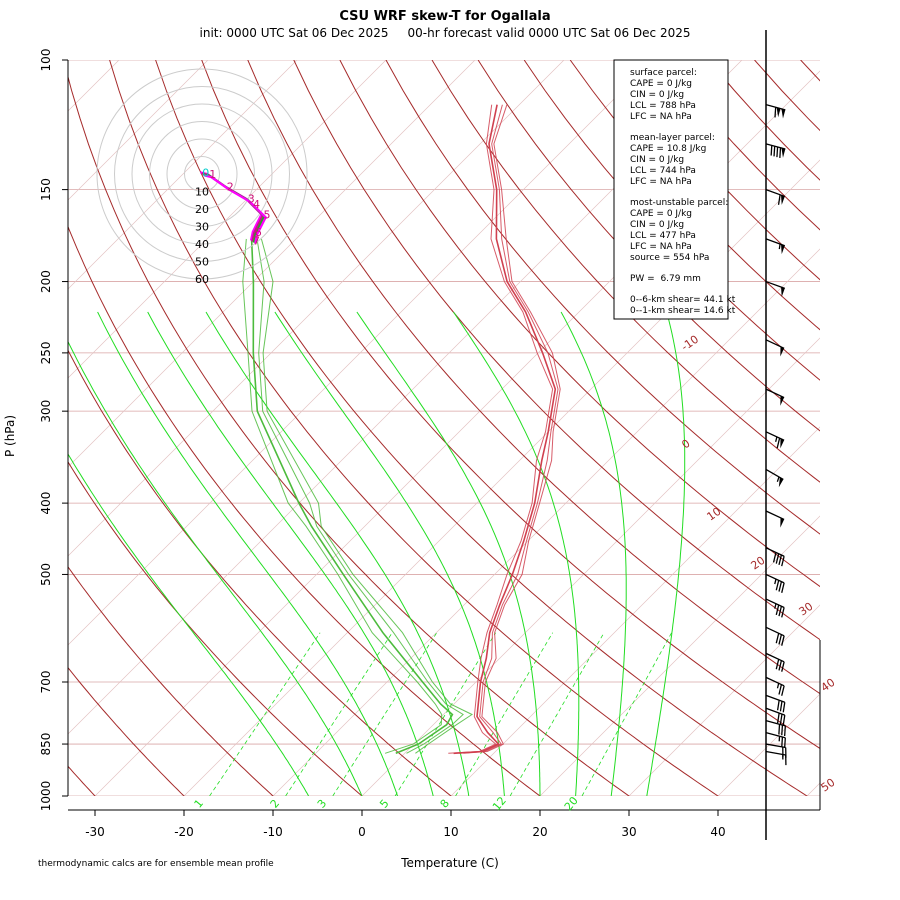 The image size is (900, 900). I want to click on shear-0-1km: 0--1-km shear= 14.6 kt, so click(683, 311).